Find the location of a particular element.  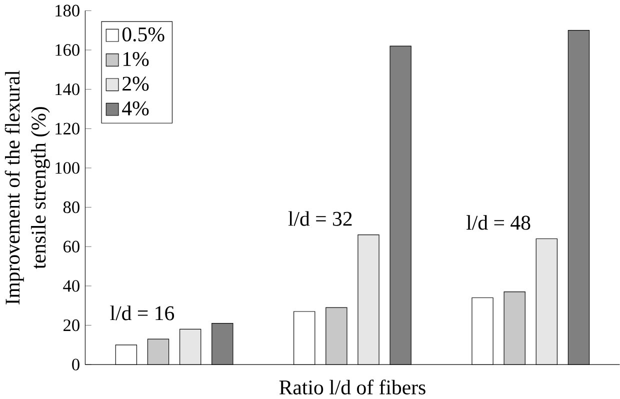

y-tick-label: 120 is located at coordinates (68, 128).